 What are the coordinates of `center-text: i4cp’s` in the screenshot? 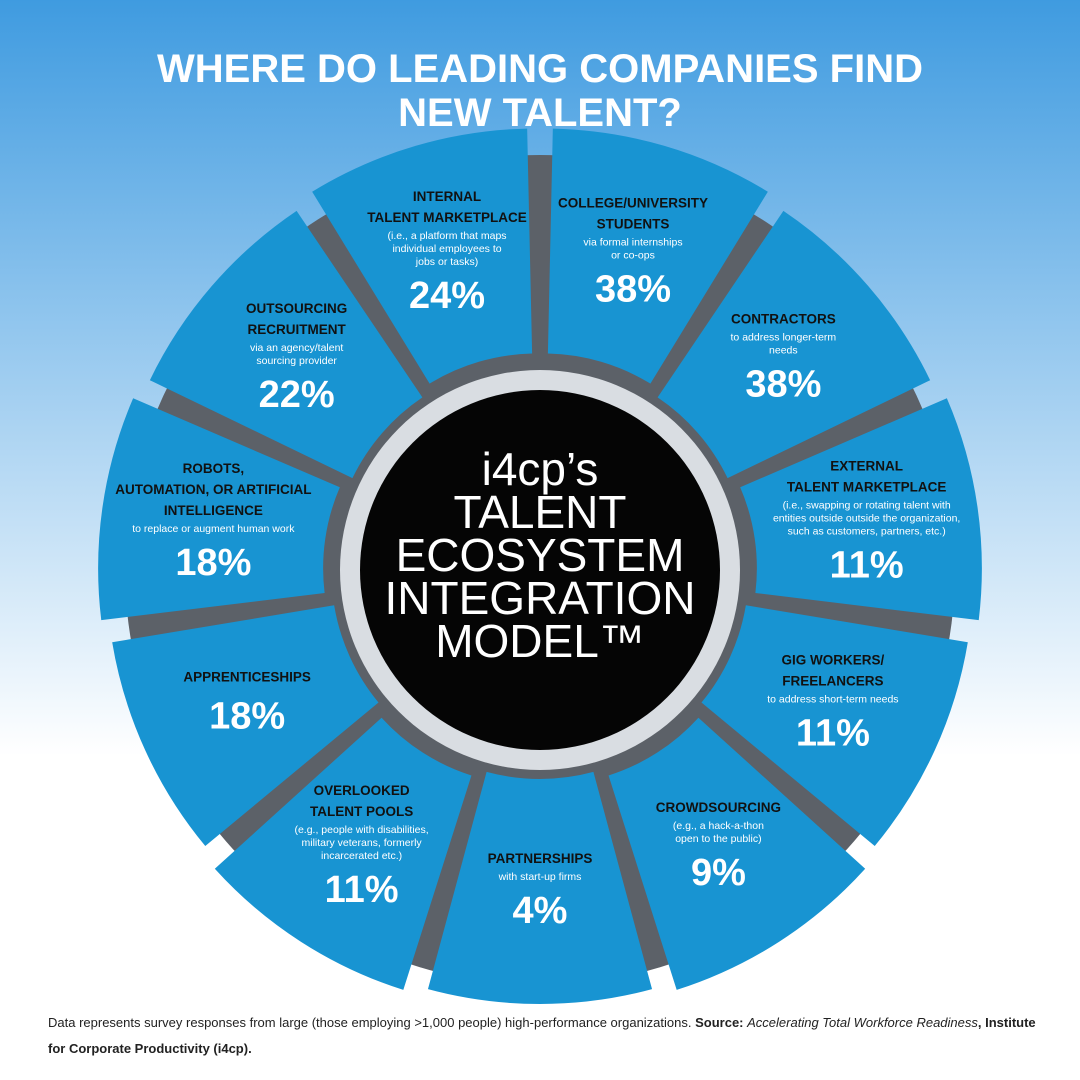 It's located at (540, 469).